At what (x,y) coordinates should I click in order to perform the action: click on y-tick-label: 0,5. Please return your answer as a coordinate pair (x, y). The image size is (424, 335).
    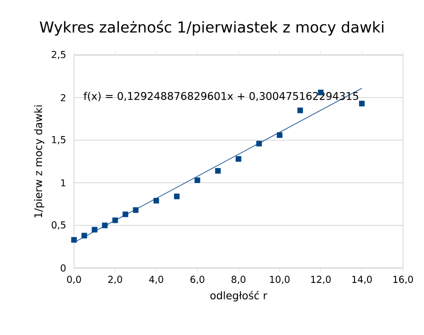
    Looking at the image, I should click on (59, 225).